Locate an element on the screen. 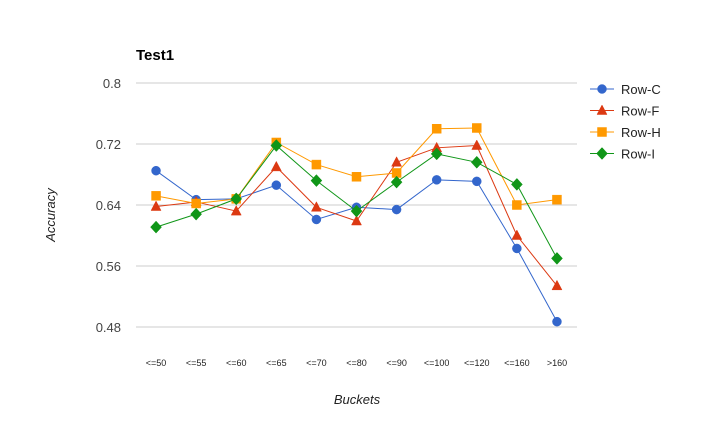 The height and width of the screenshot is (433, 712). legend-item: Row-C is located at coordinates (625, 89).